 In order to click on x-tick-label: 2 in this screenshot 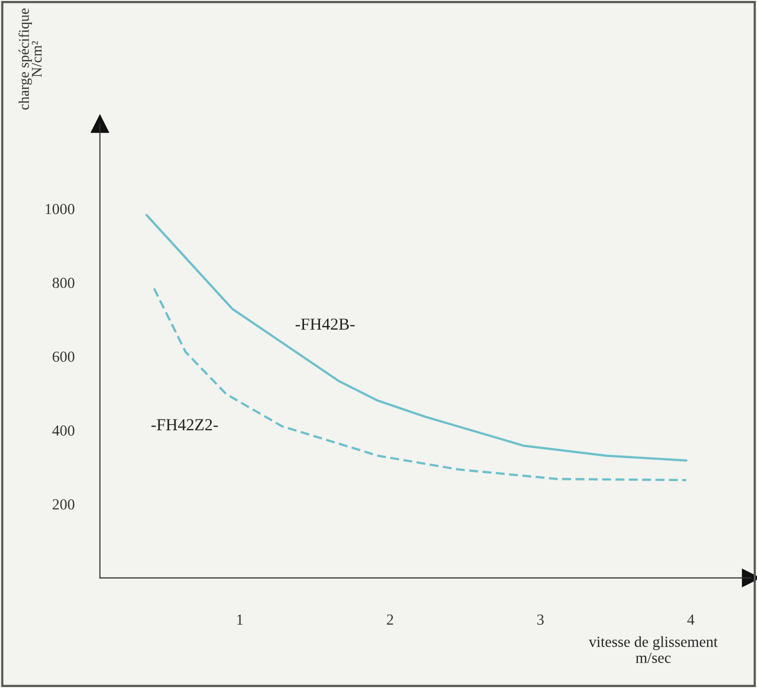, I will do `click(390, 619)`.